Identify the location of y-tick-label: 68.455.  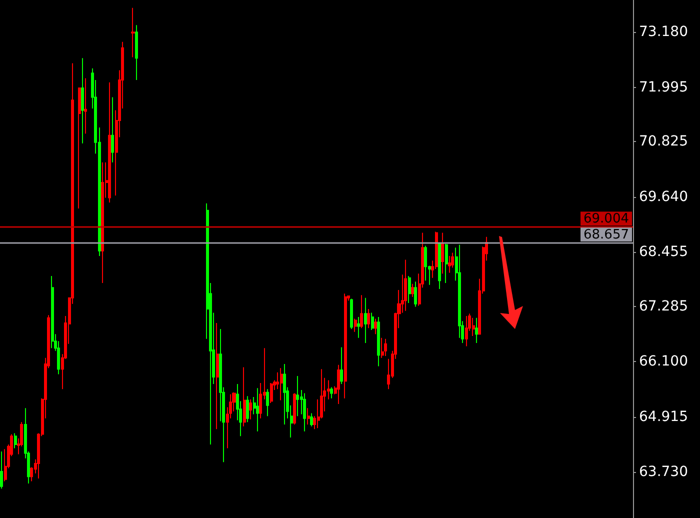
(663, 252).